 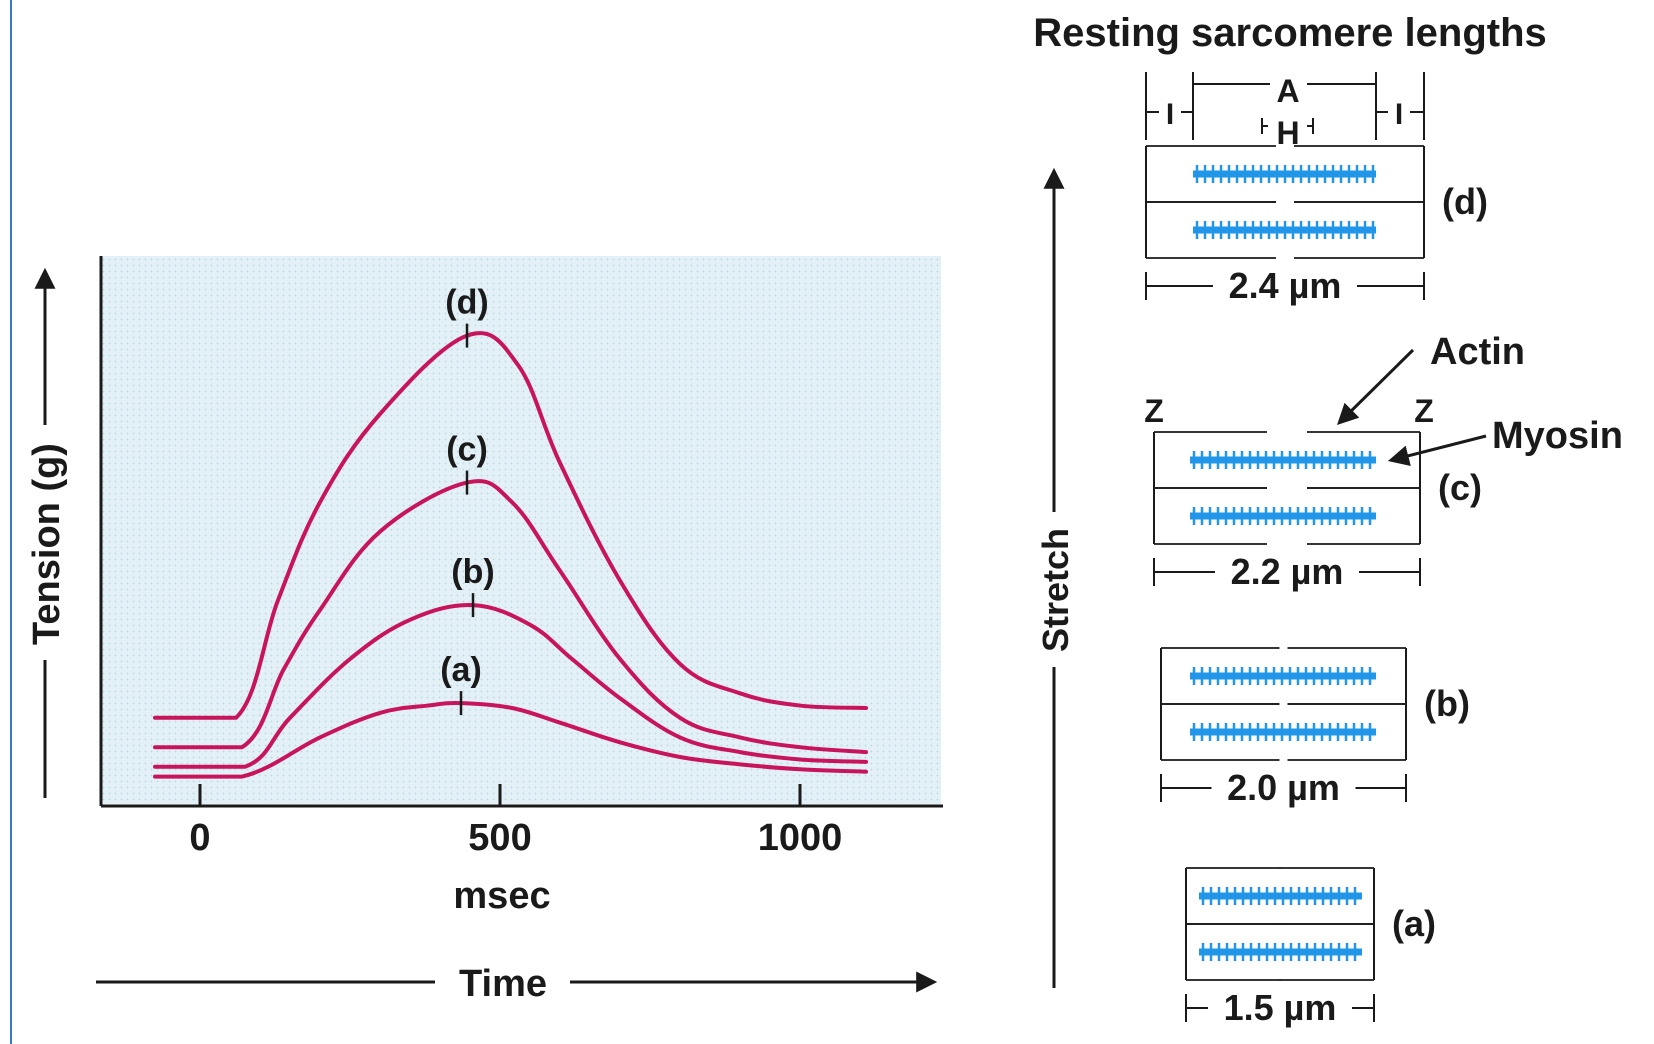 What do you see at coordinates (1317, 511) in the screenshot?
I see `sarcomere: 2.2 µm (c)` at bounding box center [1317, 511].